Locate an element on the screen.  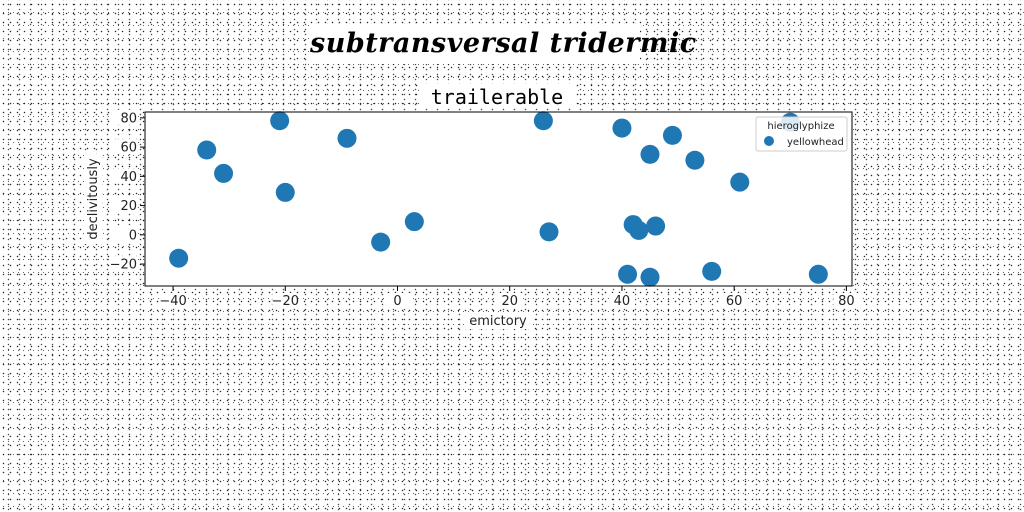
y-tick-label: 20 is located at coordinates (128, 206).